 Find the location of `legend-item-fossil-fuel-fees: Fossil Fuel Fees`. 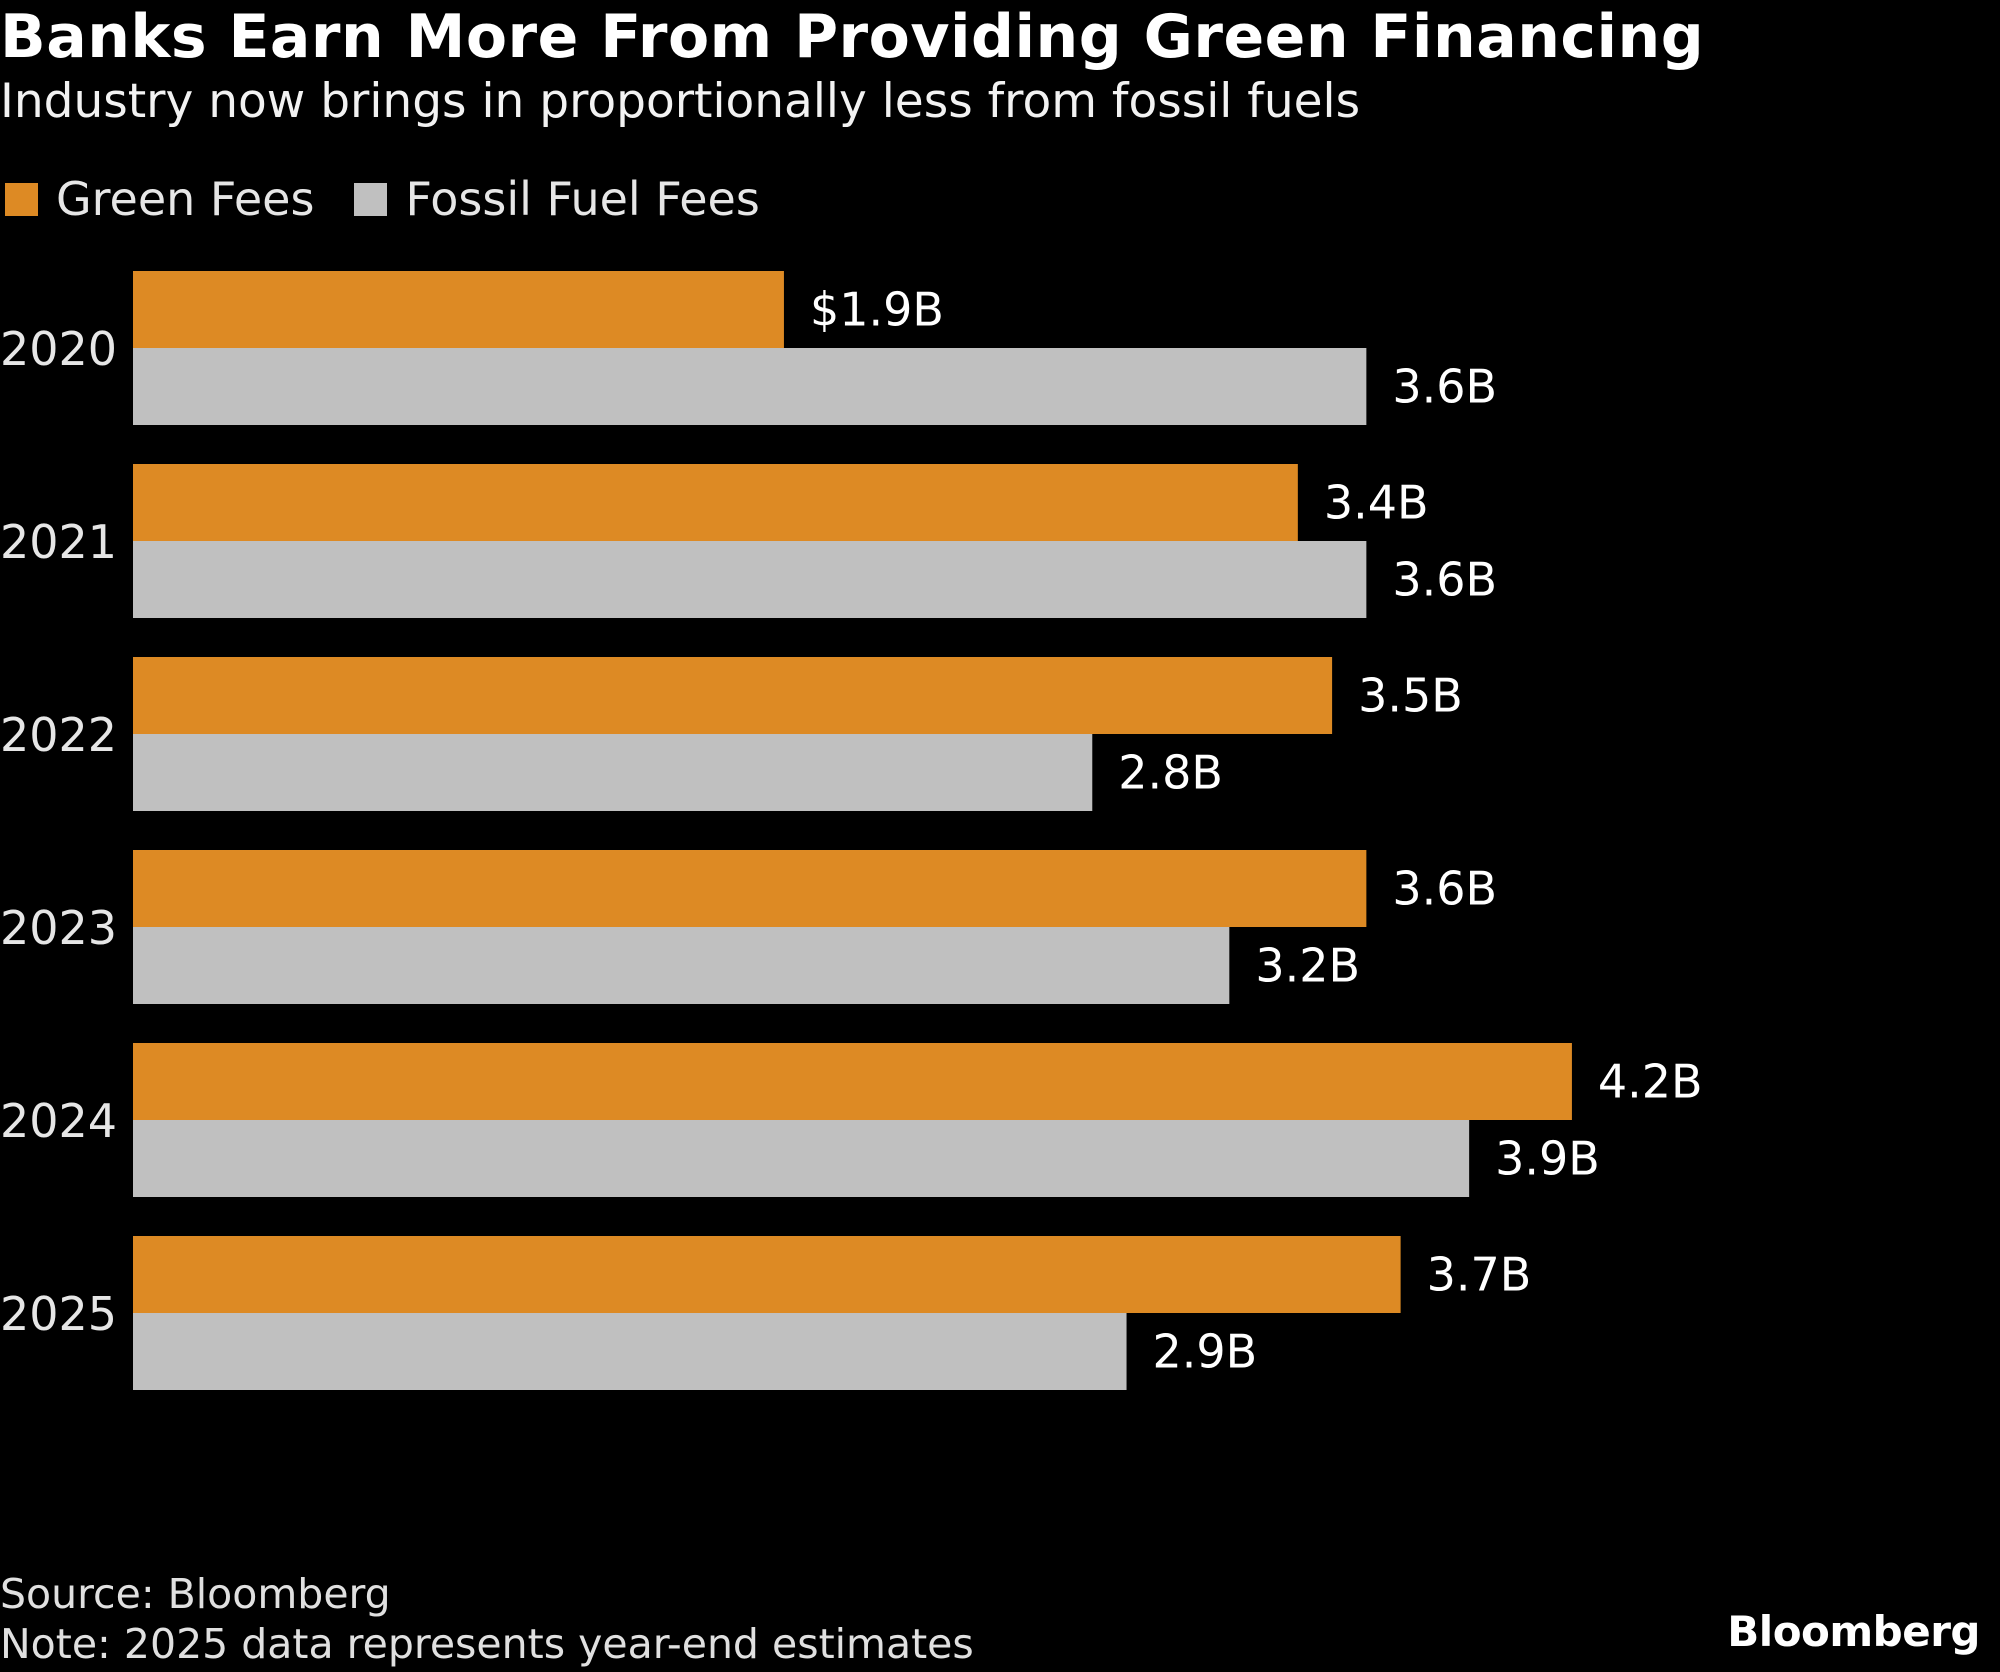

legend-item-fossil-fuel-fees: Fossil Fuel Fees is located at coordinates (557, 199).